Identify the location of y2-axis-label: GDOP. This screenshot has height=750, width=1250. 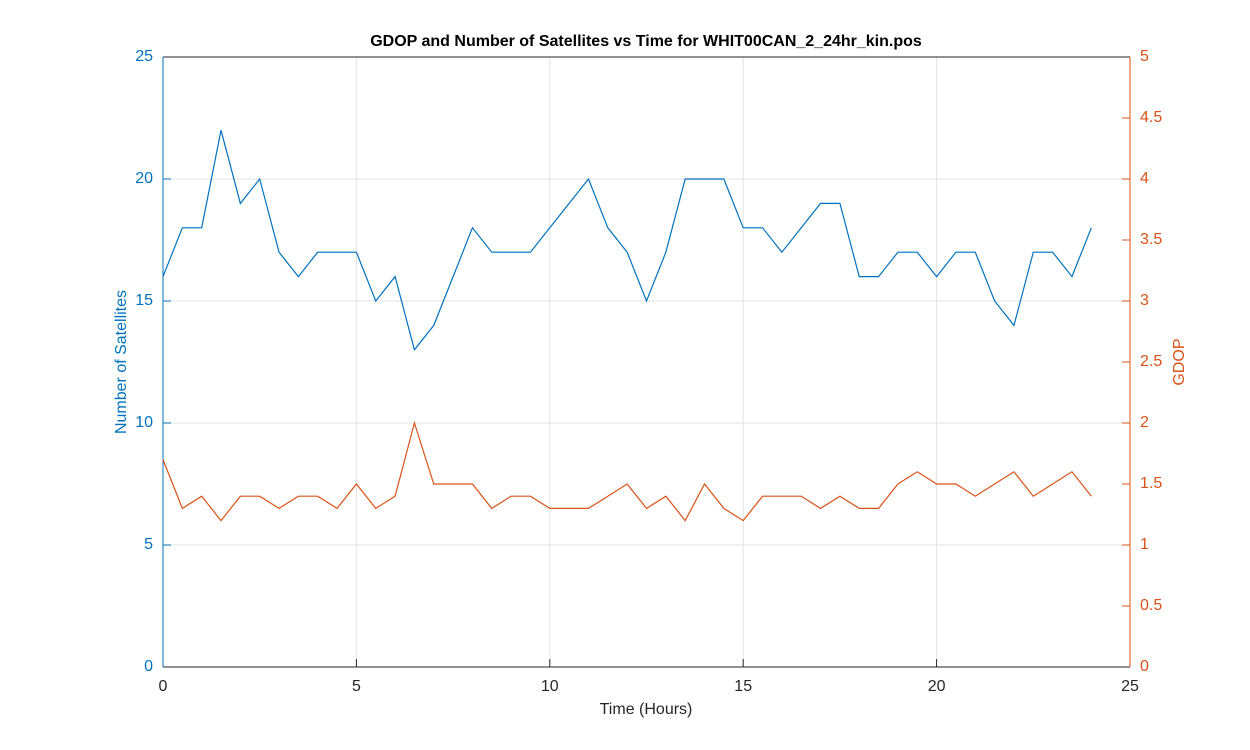
(1179, 361).